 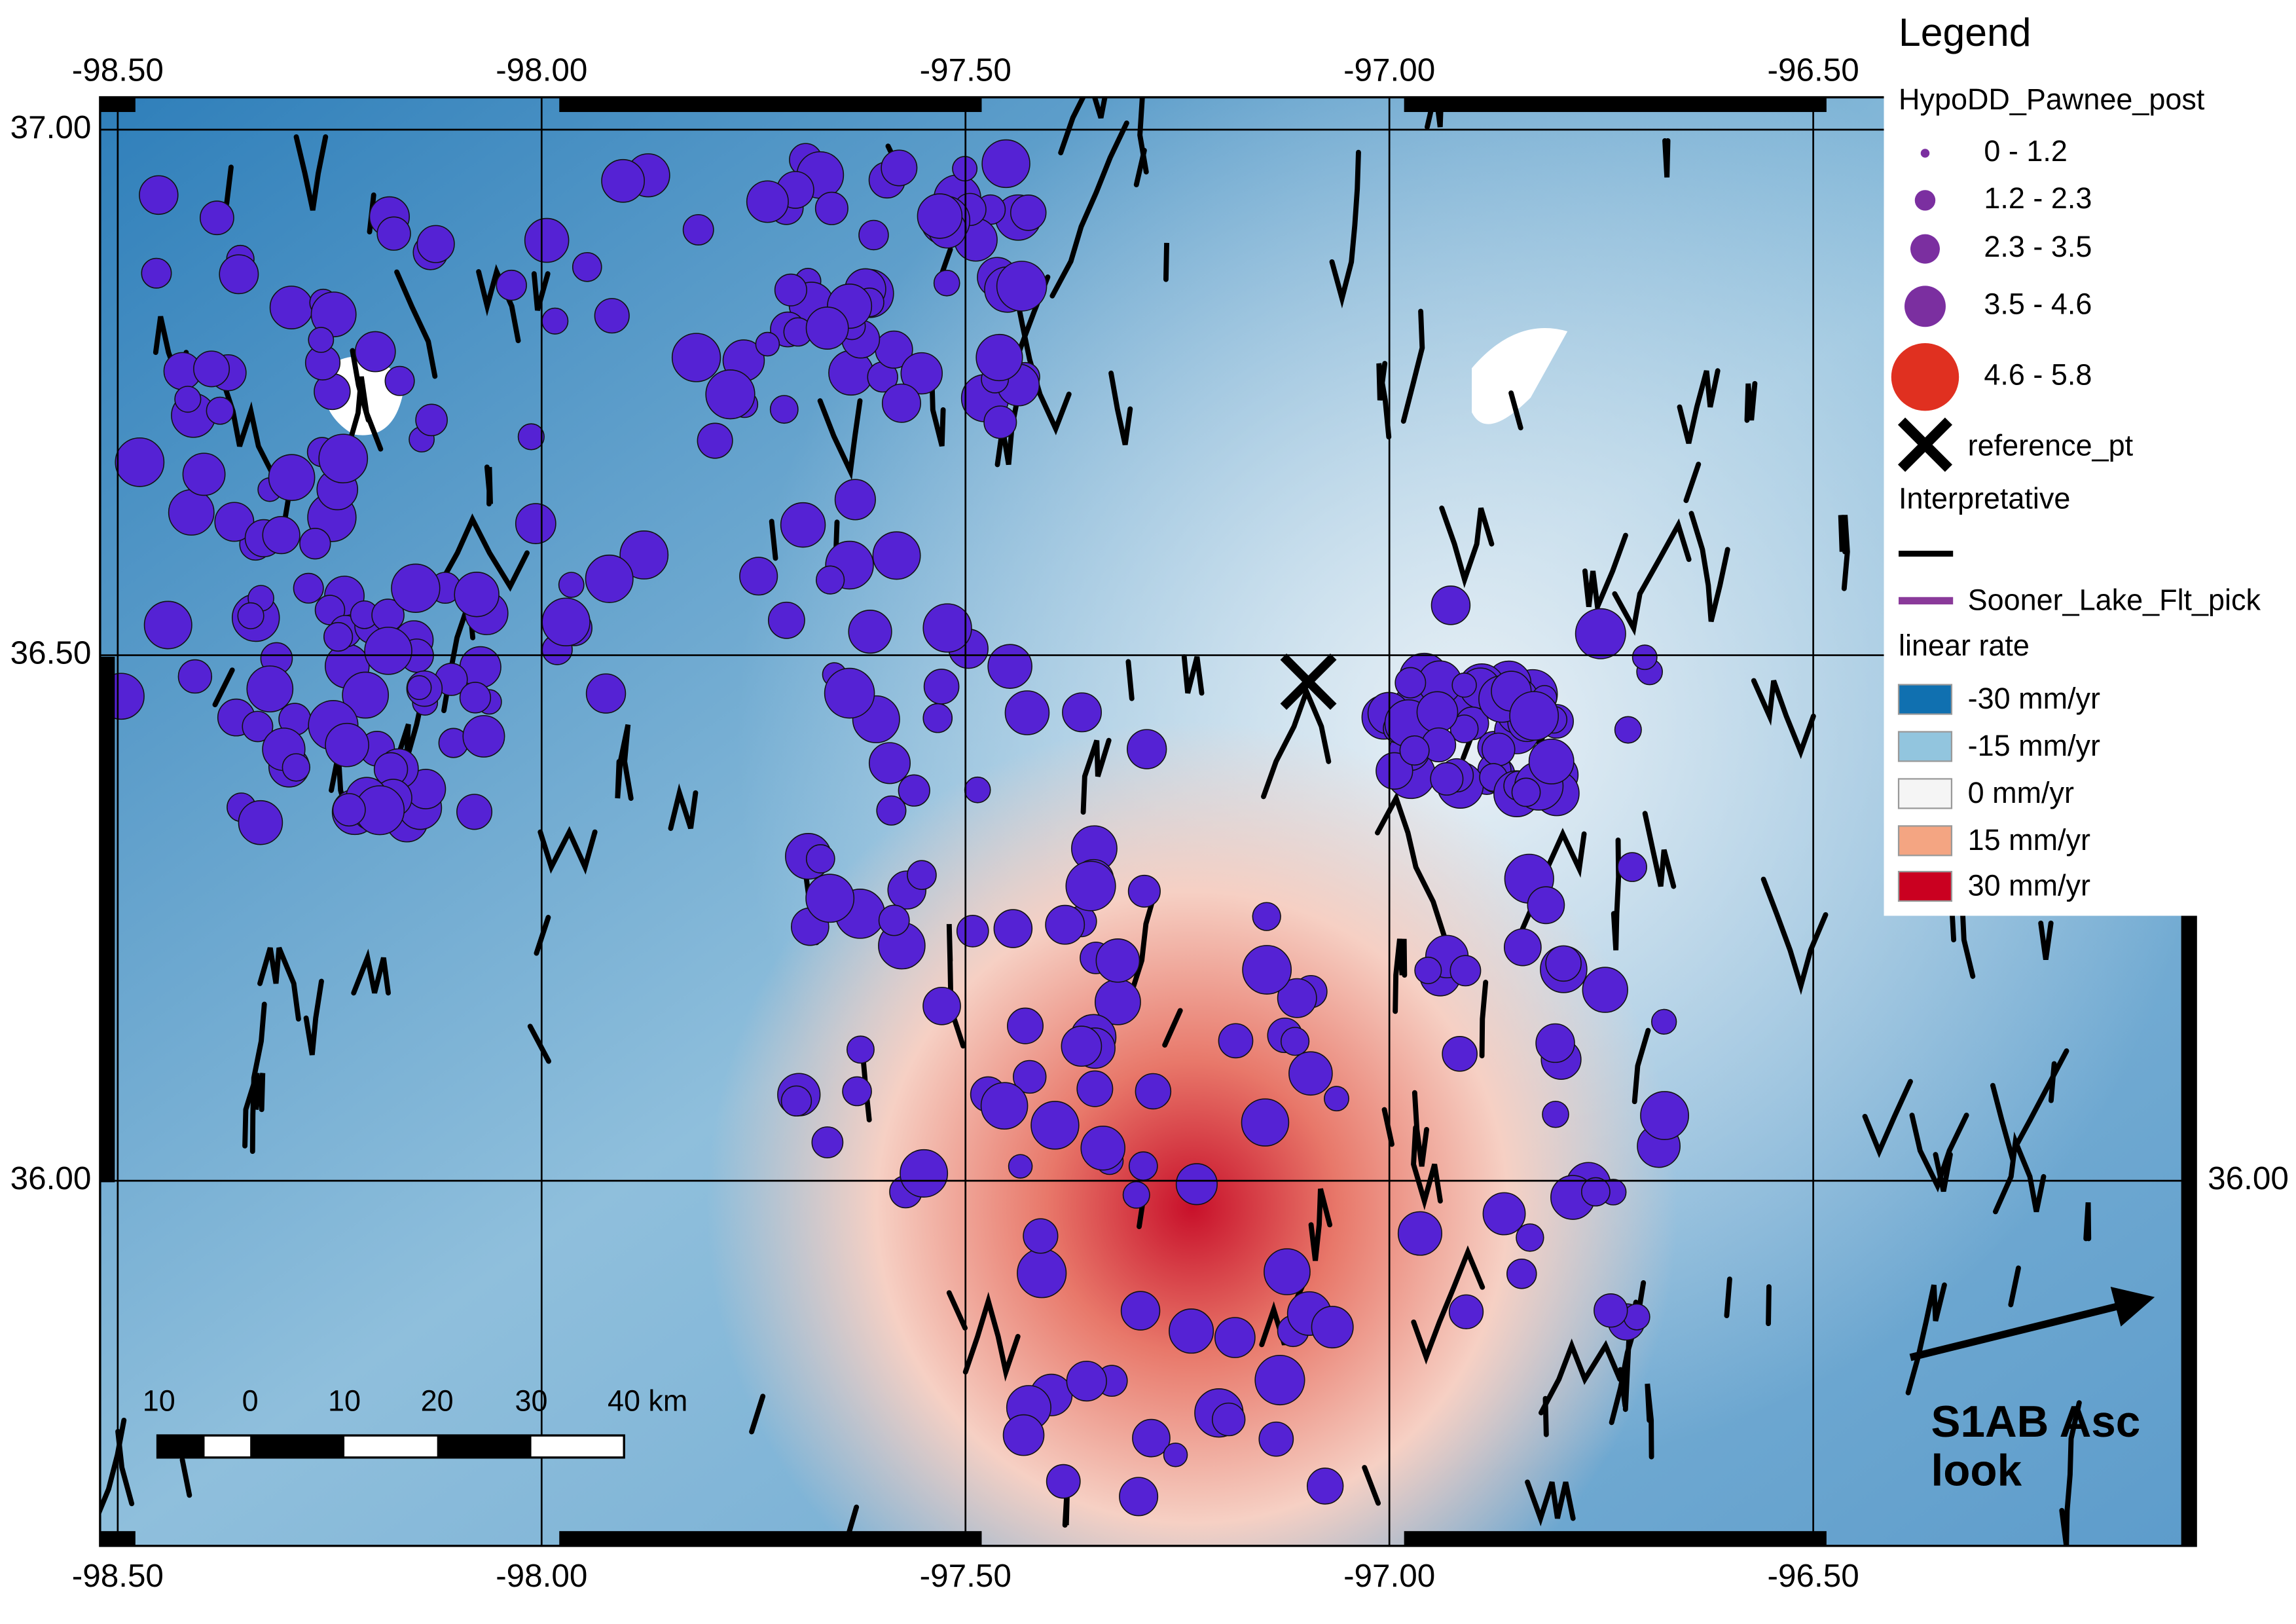 What do you see at coordinates (2248, 1178) in the screenshot?
I see `lat-tick-label: 36.00` at bounding box center [2248, 1178].